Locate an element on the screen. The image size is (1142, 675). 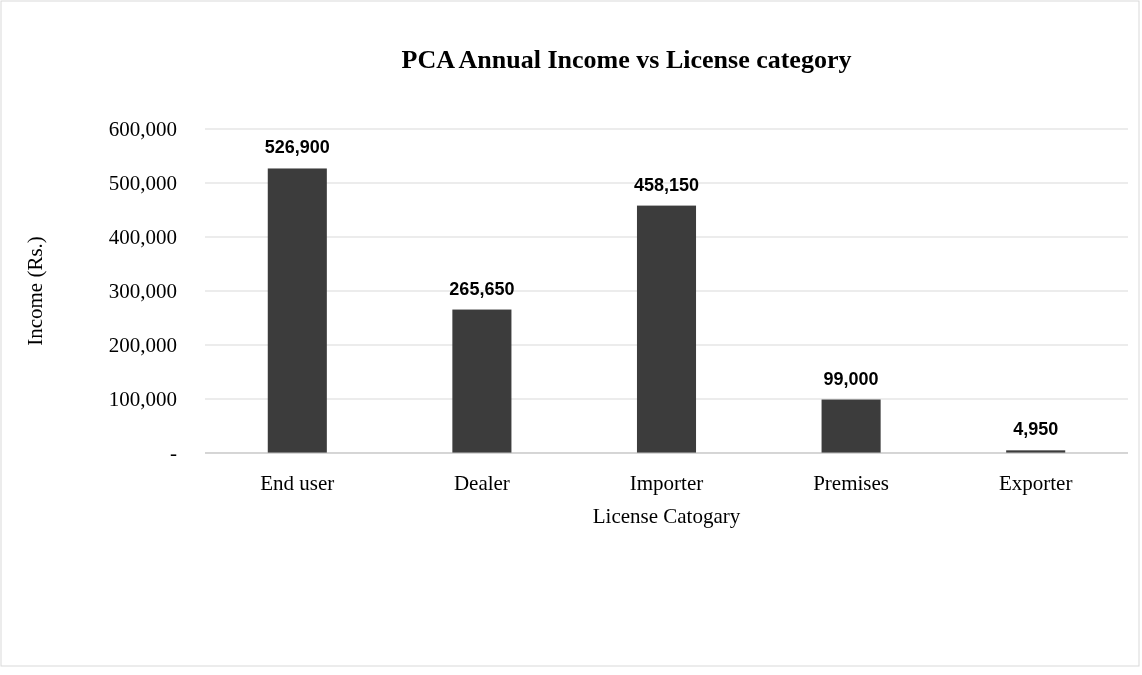
y-tick-label: 100,000 is located at coordinates (142, 399).